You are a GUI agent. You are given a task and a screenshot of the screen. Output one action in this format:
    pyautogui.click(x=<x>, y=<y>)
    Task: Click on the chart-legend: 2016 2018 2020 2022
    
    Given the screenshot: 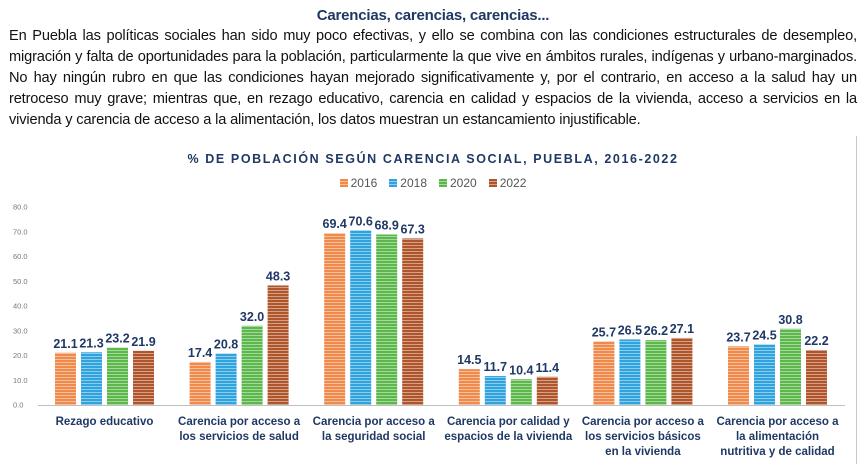 What is the action you would take?
    pyautogui.click(x=433, y=183)
    